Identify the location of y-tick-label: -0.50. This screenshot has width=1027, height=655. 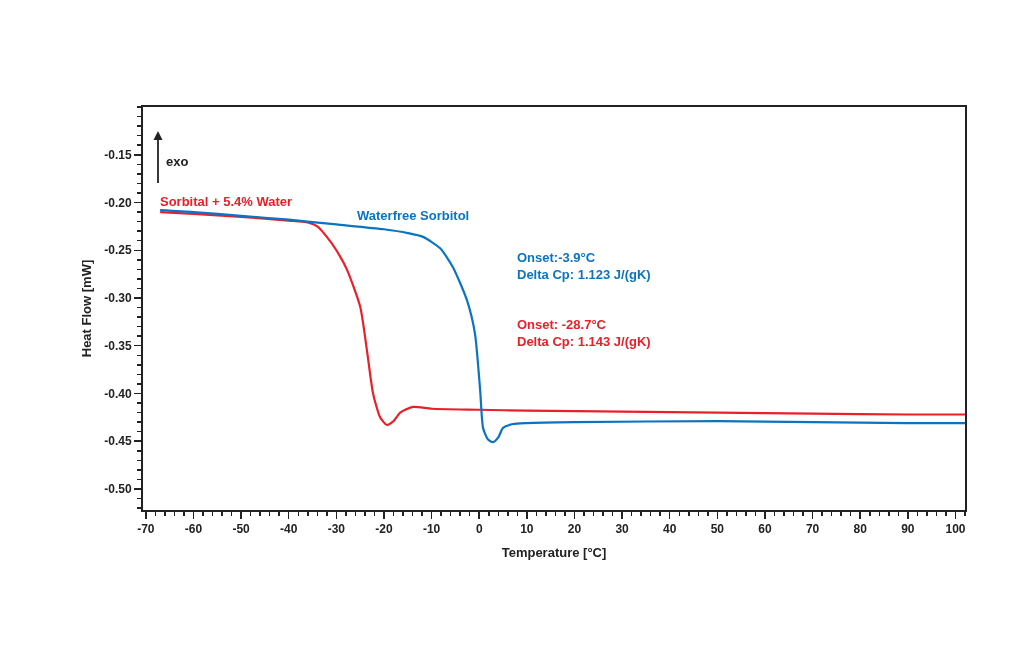
(118, 489).